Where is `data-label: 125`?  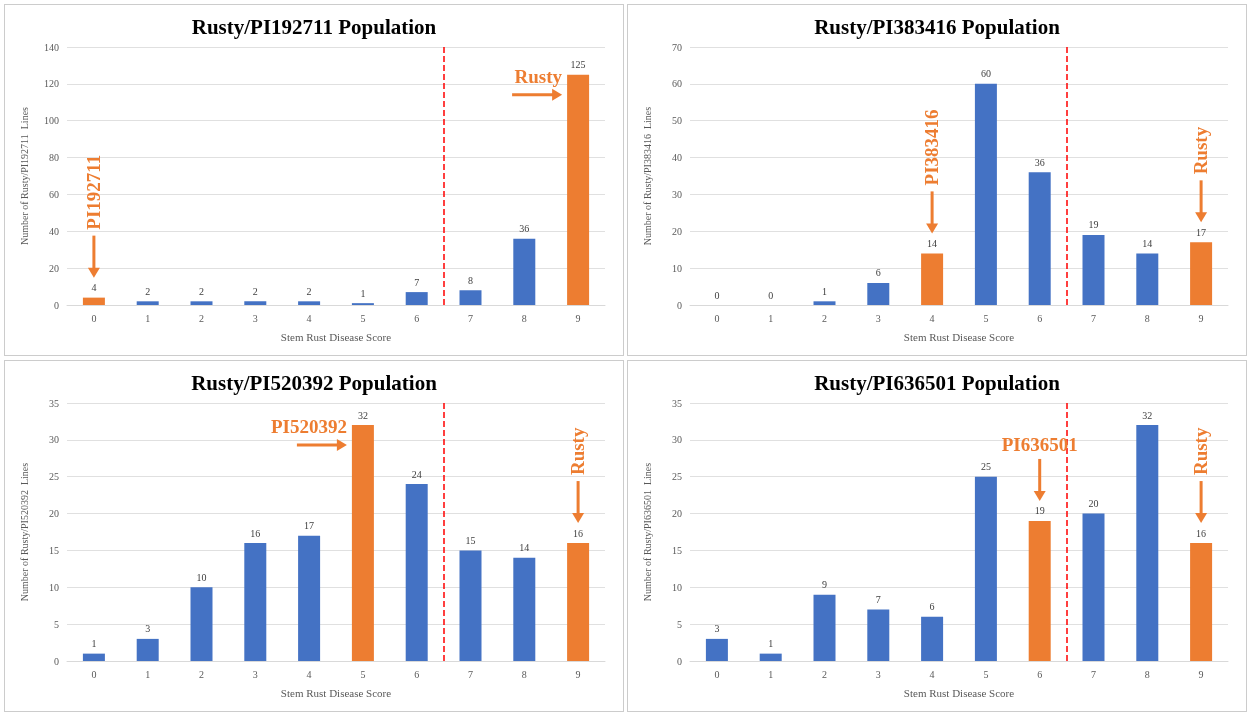 data-label: 125 is located at coordinates (578, 65).